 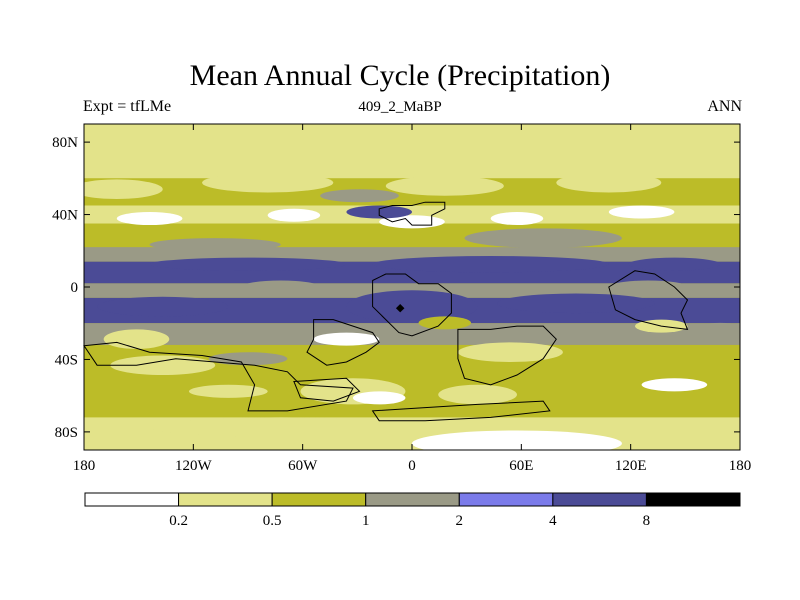 What do you see at coordinates (724, 106) in the screenshot?
I see `season-label: ANN` at bounding box center [724, 106].